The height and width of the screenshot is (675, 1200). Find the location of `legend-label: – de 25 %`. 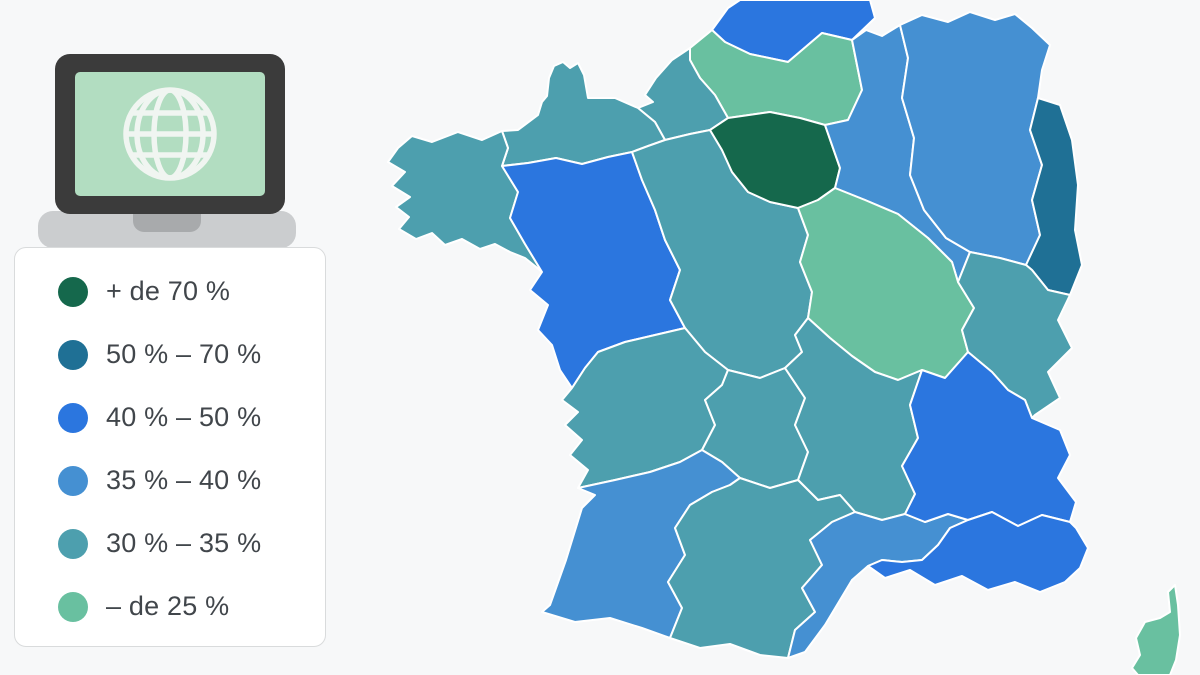

legend-label: – de 25 % is located at coordinates (168, 606).